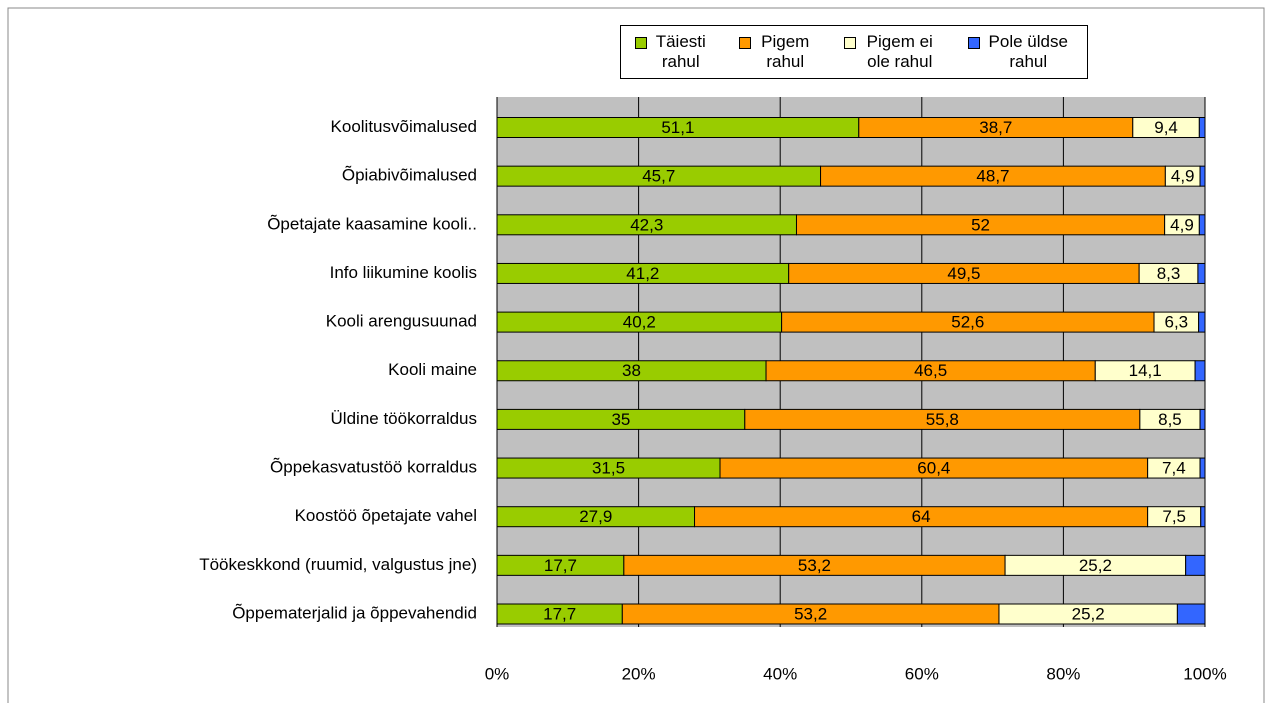 The width and height of the screenshot is (1272, 703). Describe the element at coordinates (386, 515) in the screenshot. I see `y-tick-label: Koostöö õpetajate vahel` at that location.